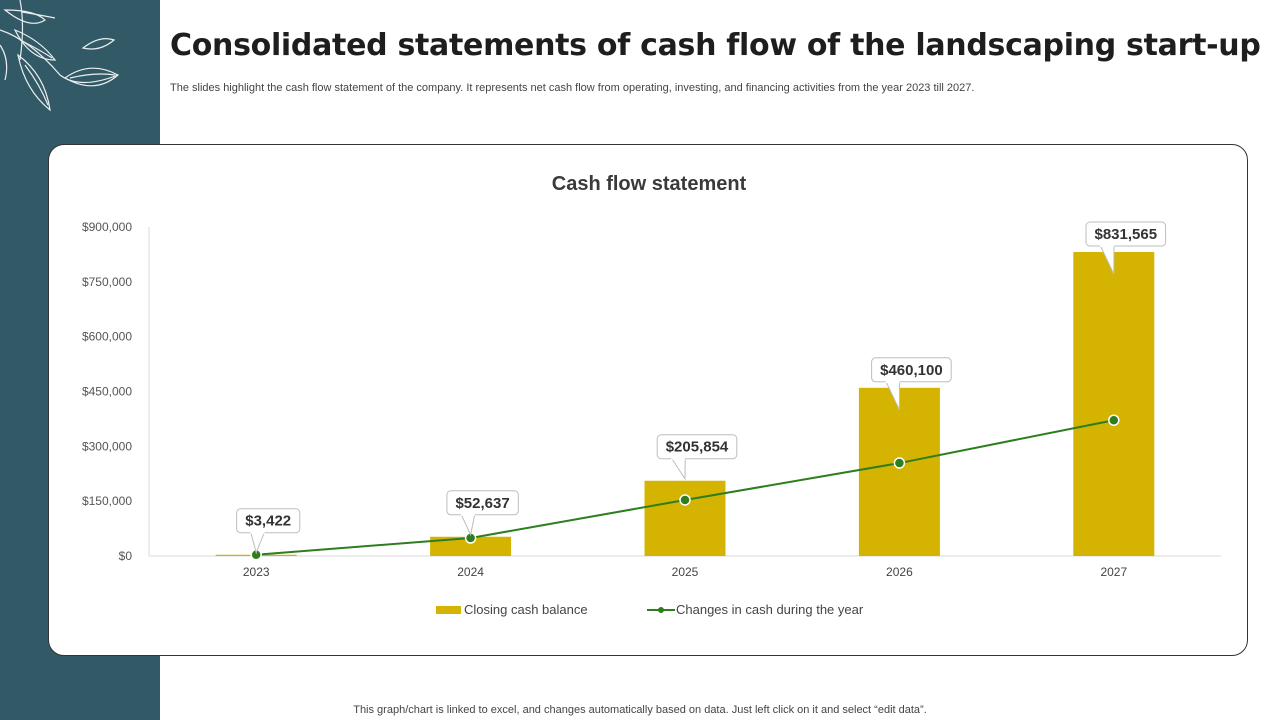 This screenshot has width=1280, height=720. I want to click on y-tick-label: $150,000, so click(107, 501).